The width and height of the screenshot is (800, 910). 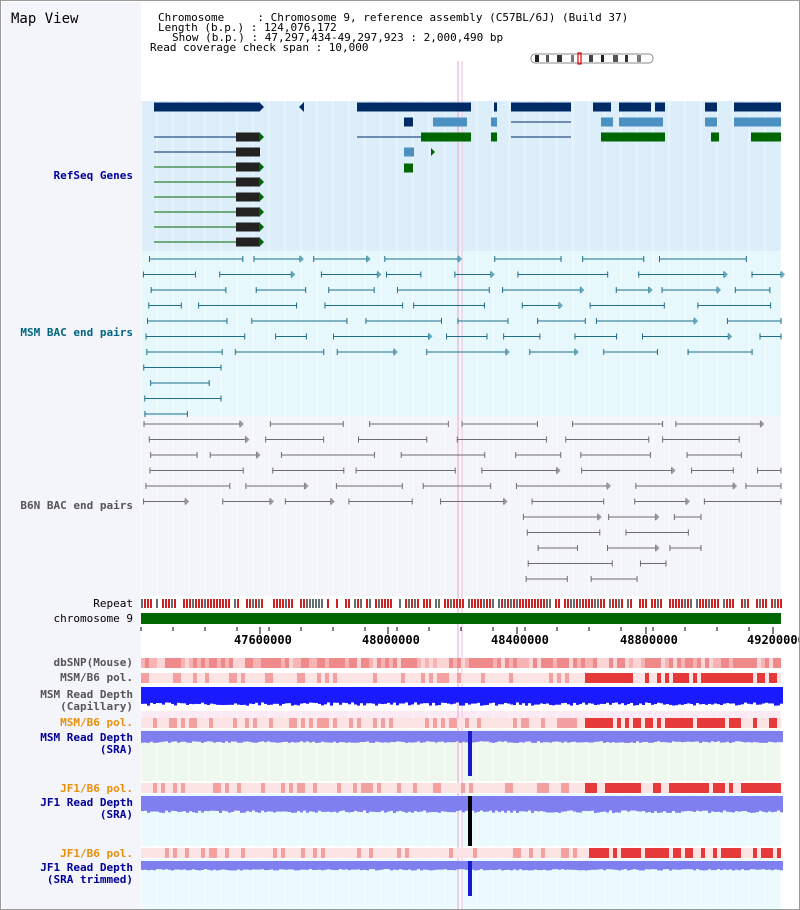 I want to click on ideogram-band, so click(x=547, y=58).